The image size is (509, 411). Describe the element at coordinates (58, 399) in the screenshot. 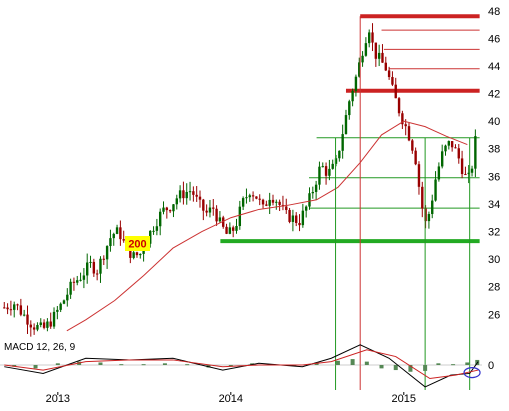

I see `x-tick-label: 2013` at that location.